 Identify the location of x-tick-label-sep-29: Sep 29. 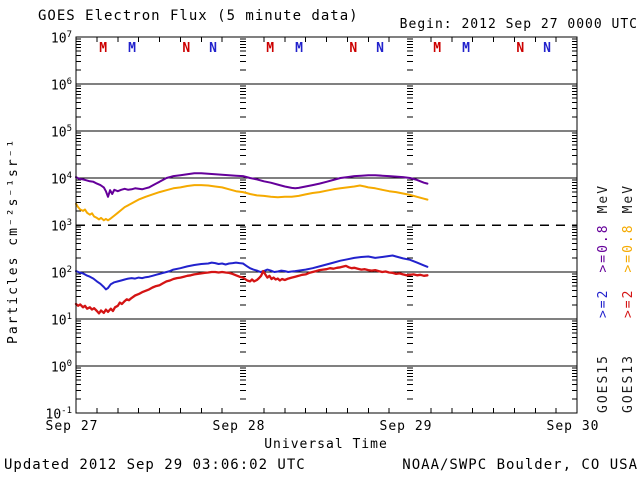
(406, 426).